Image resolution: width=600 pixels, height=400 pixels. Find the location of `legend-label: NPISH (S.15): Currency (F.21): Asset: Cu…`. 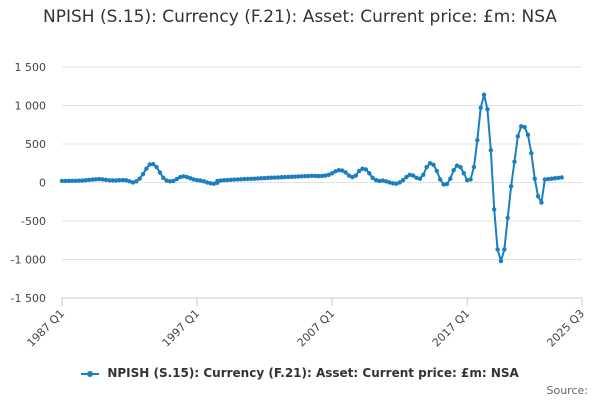

legend-label: NPISH (S.15): Currency (F.21): Asset: Cu… is located at coordinates (313, 373).